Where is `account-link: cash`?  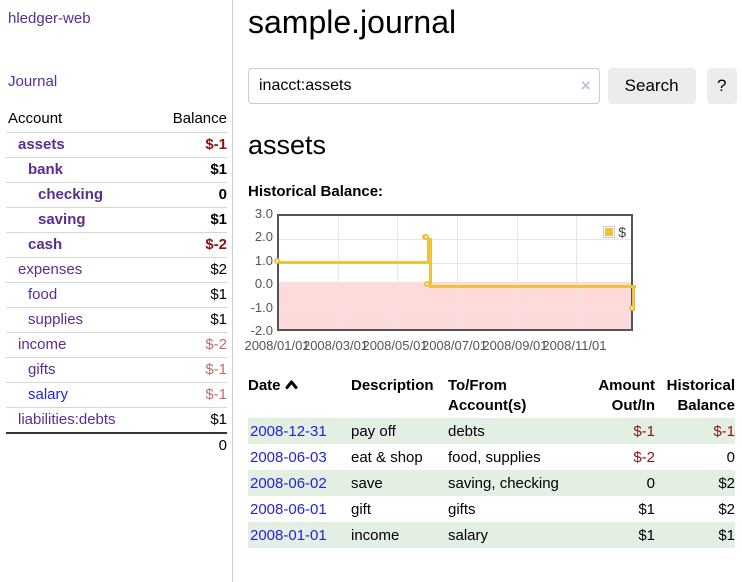
account-link: cash is located at coordinates (45, 244).